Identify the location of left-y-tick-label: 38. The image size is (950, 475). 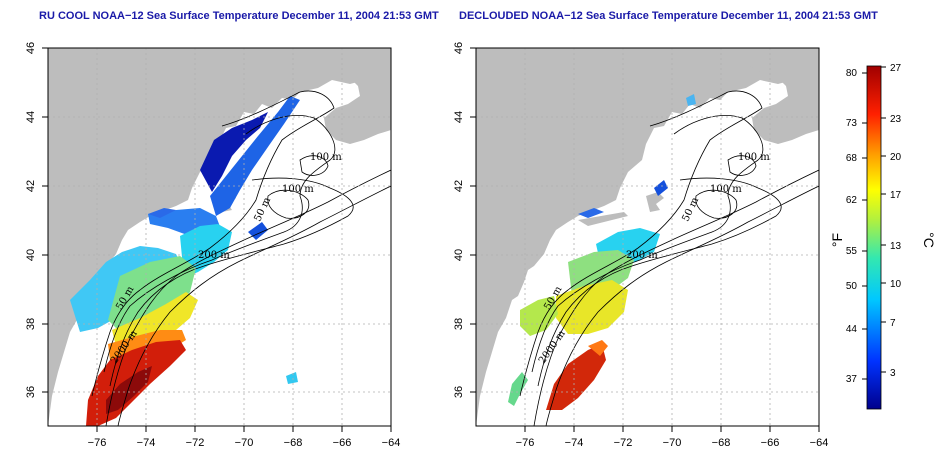
(31, 324).